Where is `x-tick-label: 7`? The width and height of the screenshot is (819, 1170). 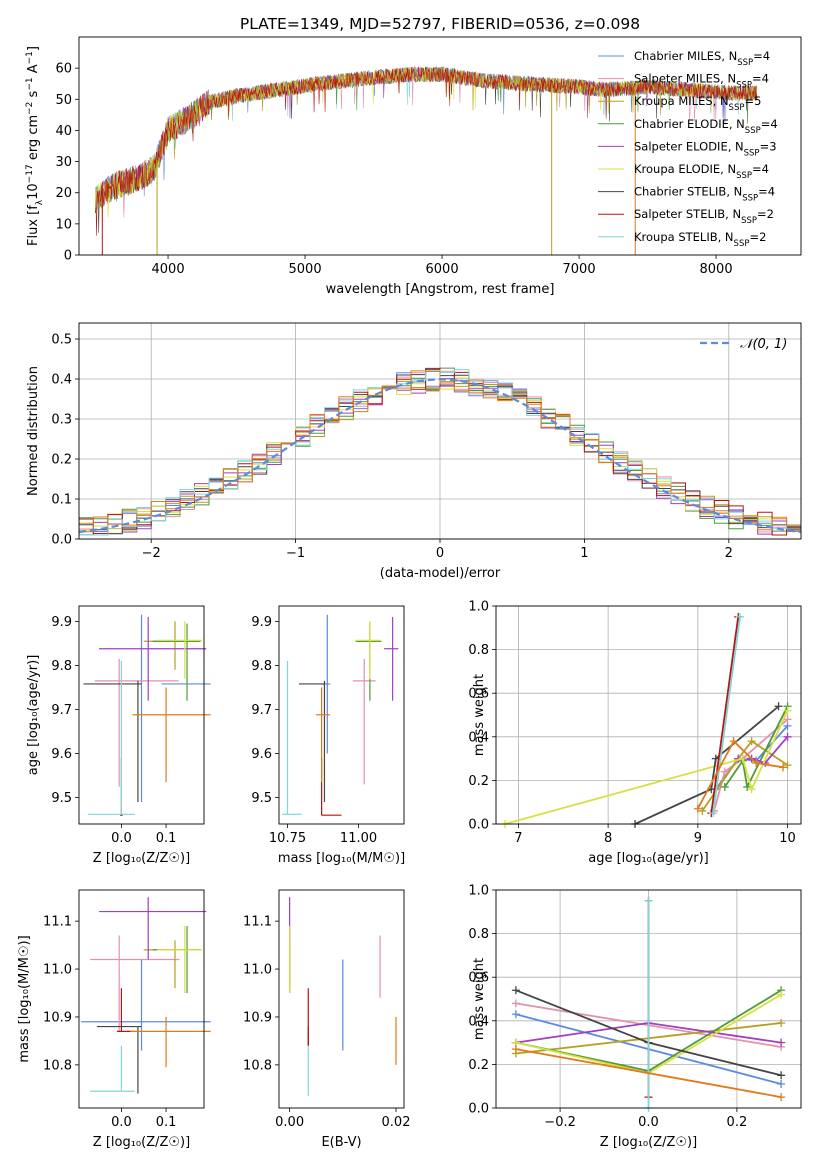 x-tick-label: 7 is located at coordinates (518, 838).